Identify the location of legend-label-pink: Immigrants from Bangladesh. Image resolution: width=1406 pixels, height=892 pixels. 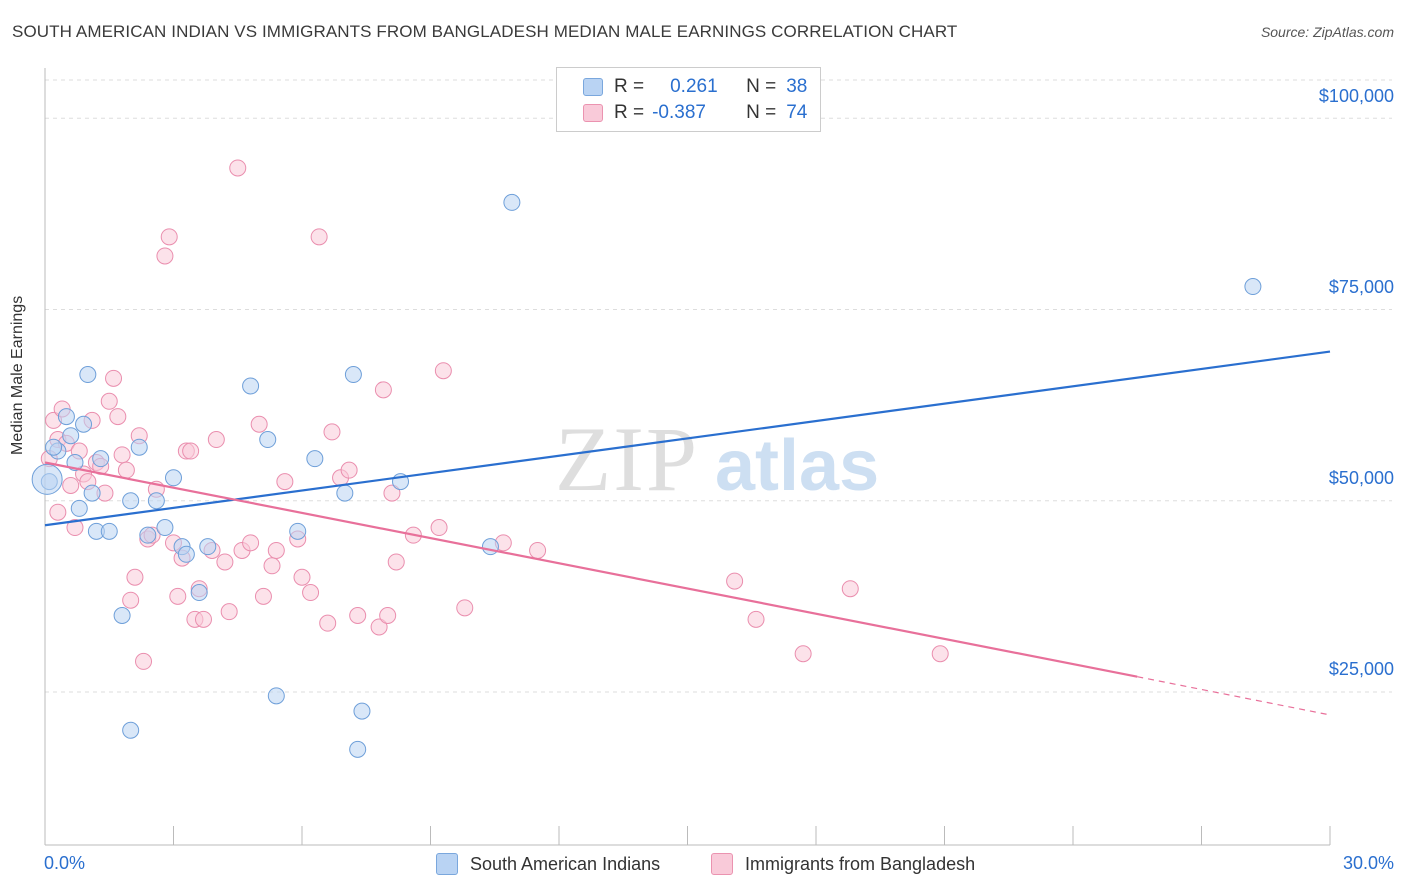
(860, 863).